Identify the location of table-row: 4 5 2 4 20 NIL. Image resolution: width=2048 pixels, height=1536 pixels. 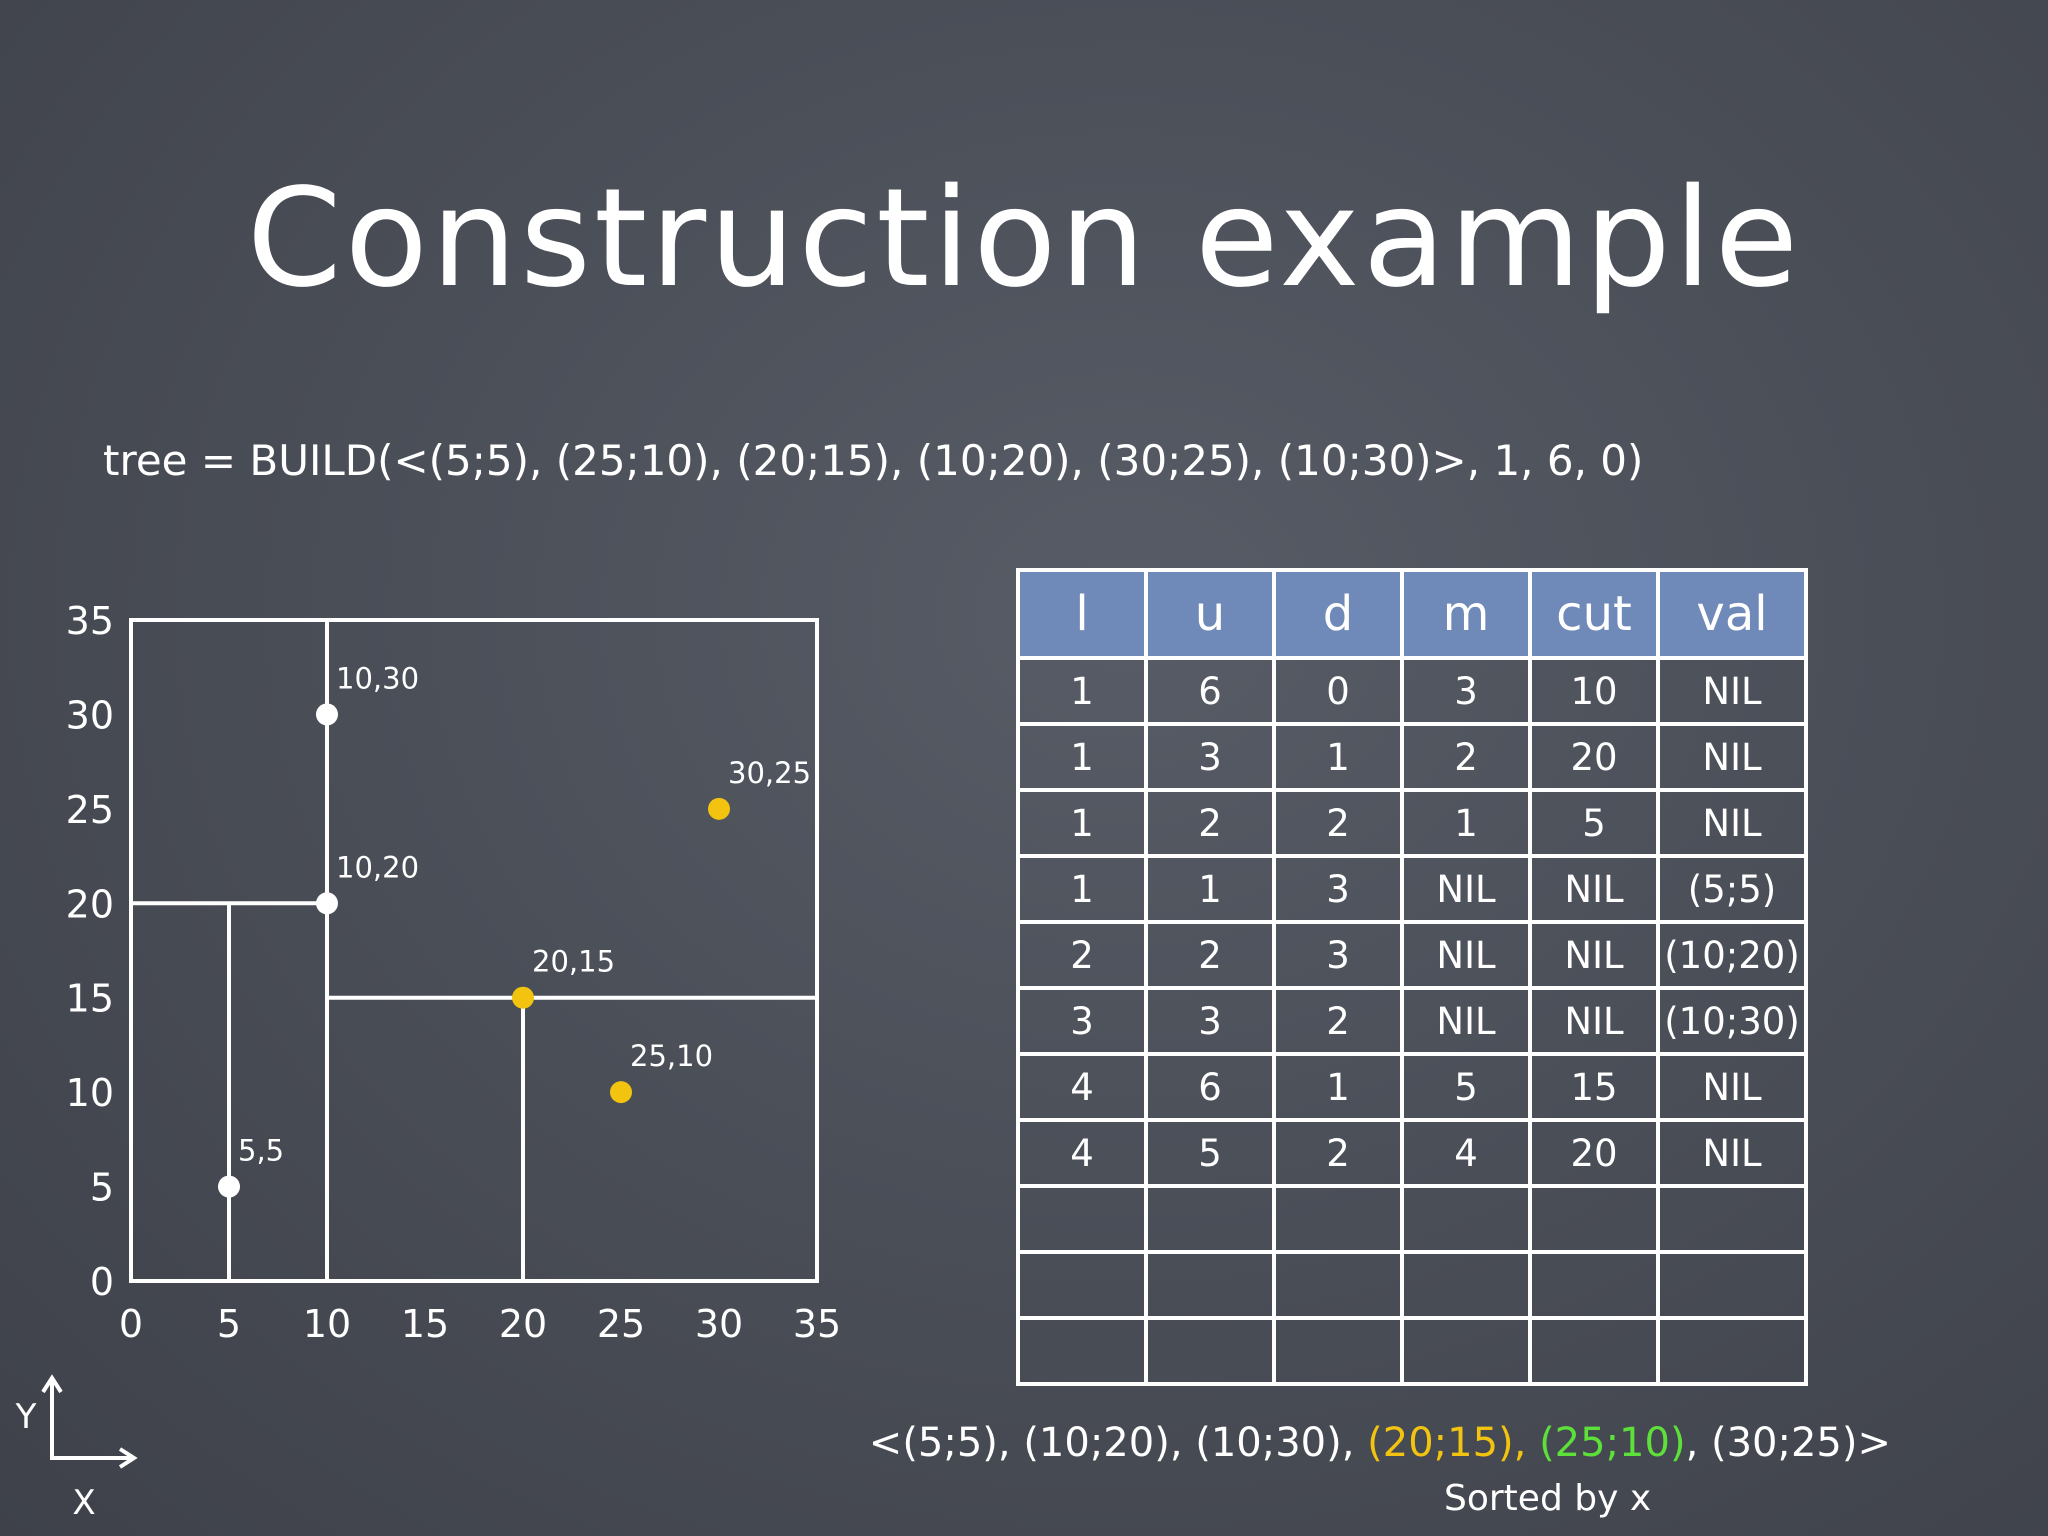
(1412, 1153).